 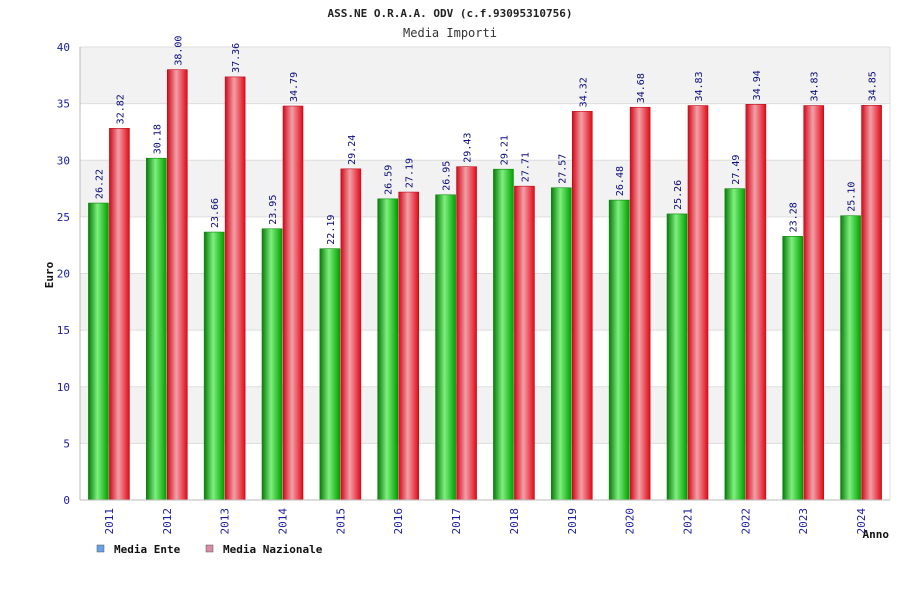 I want to click on bar-media-ente-2024, so click(x=850, y=358).